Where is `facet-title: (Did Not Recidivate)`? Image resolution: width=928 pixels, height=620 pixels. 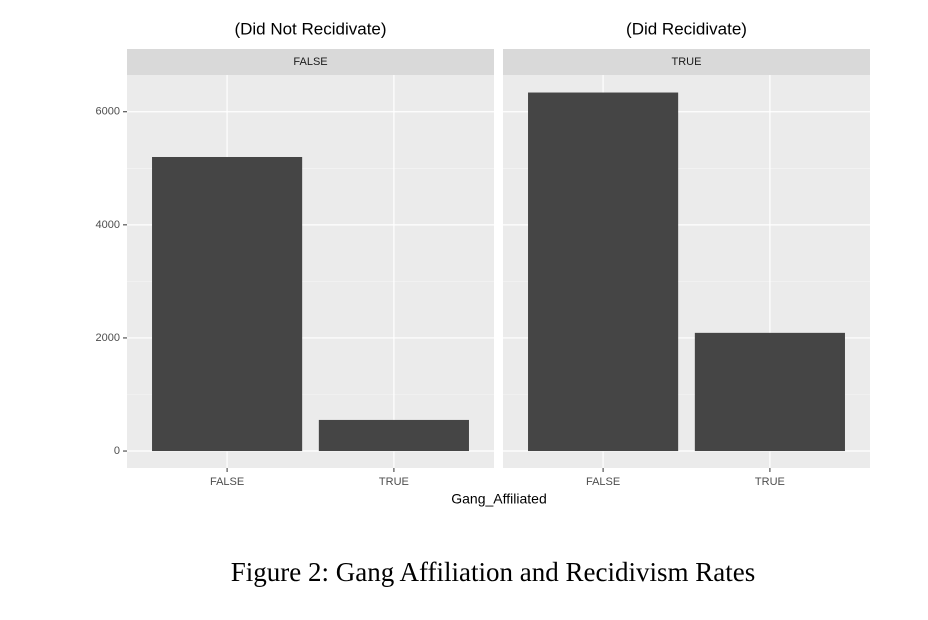
facet-title: (Did Not Recidivate) is located at coordinates (310, 28).